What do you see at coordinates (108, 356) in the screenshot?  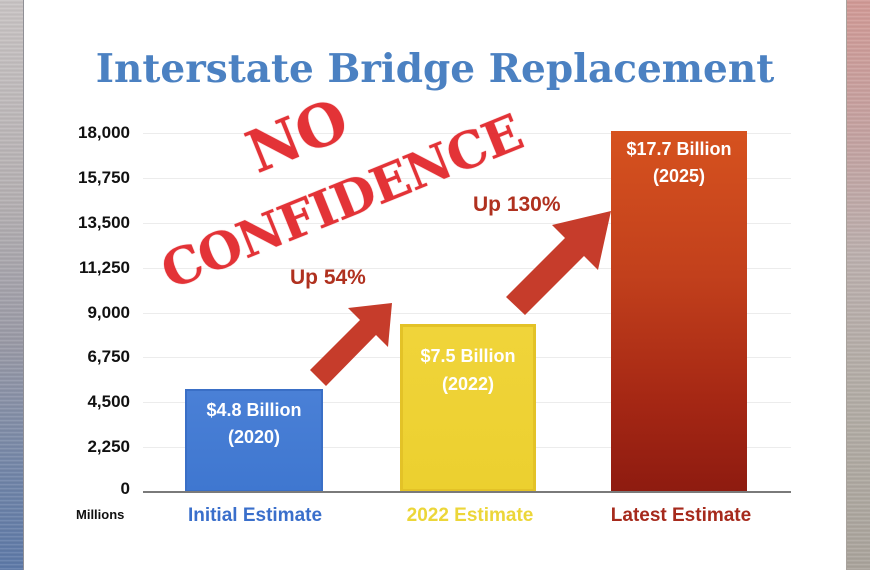 I see `y-tick-label: 6,750` at bounding box center [108, 356].